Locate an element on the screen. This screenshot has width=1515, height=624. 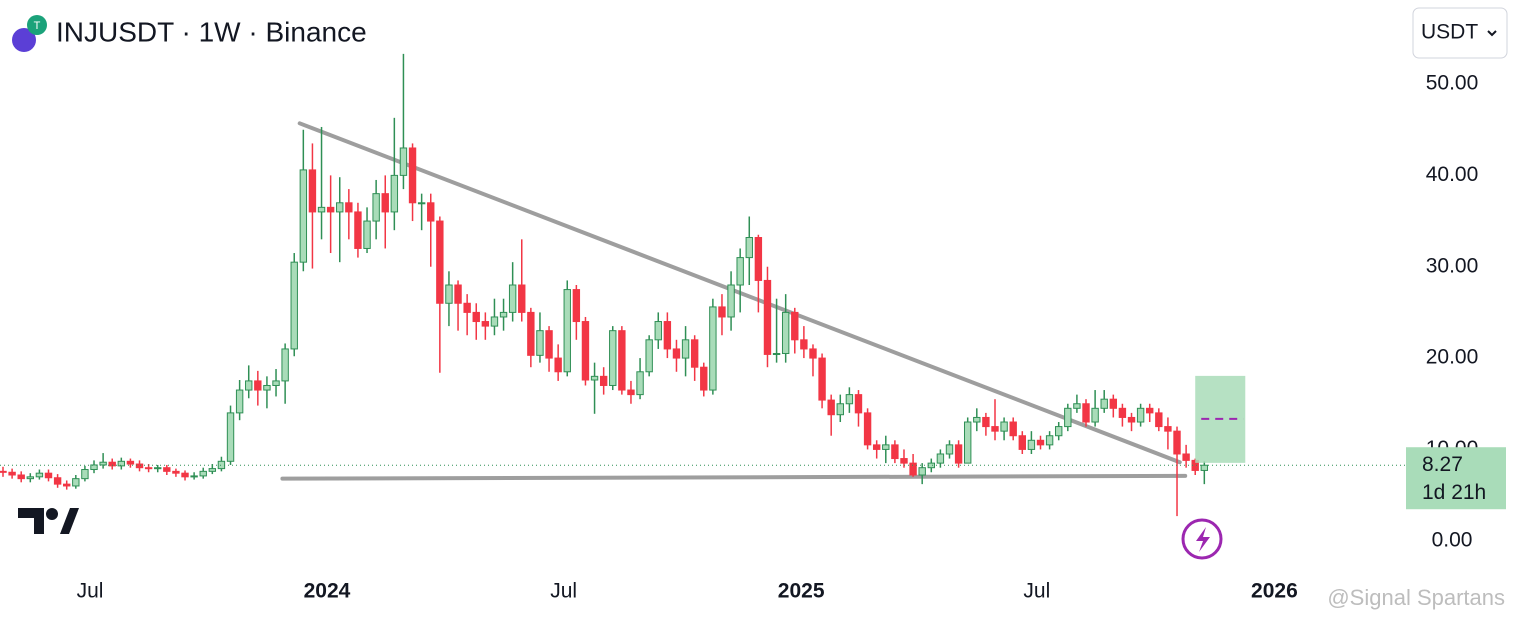
lightning-icon is located at coordinates (1202, 539).